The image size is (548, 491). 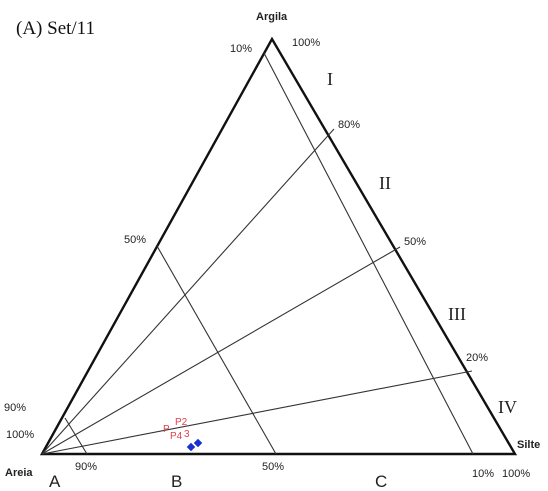 I want to click on vertex-label-areia: Areia, so click(x=19, y=473).